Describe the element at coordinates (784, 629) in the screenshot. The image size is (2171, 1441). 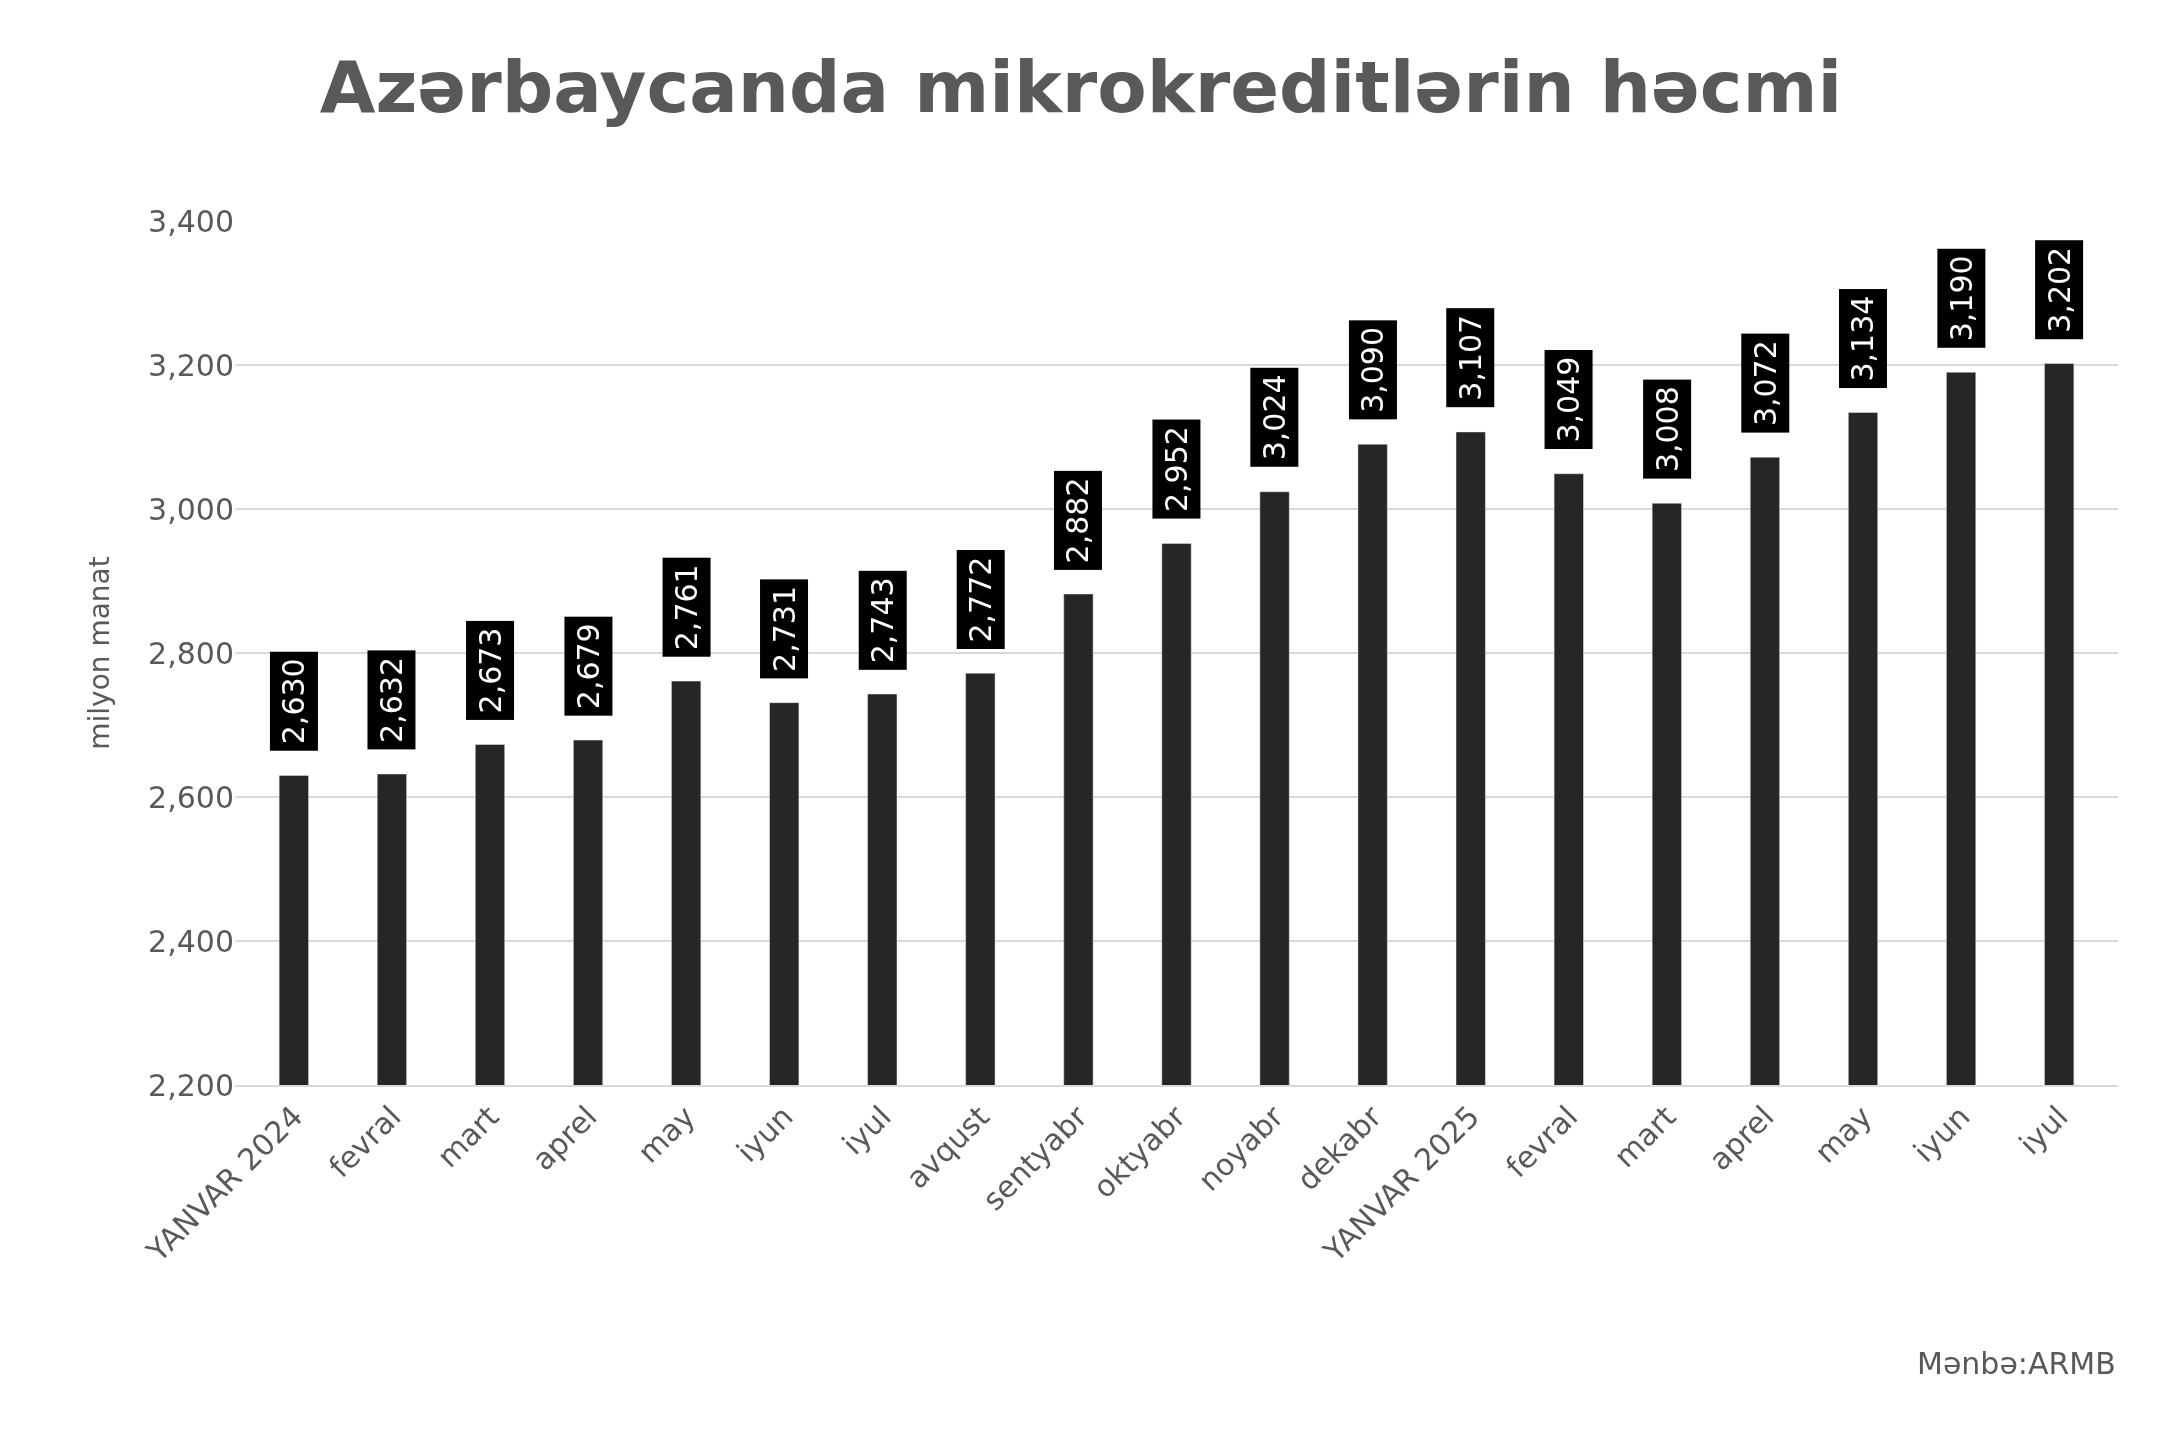
I see `data-label: 2,731` at that location.